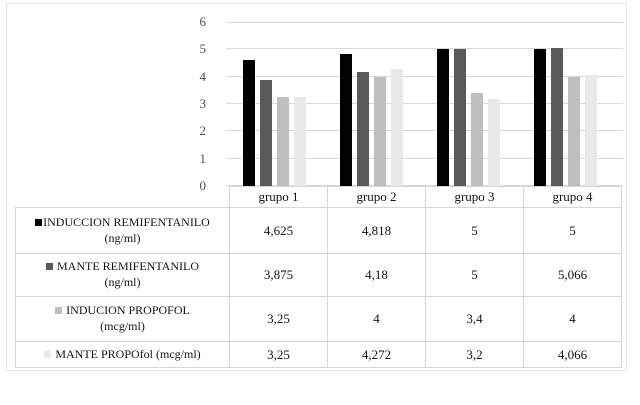 The width and height of the screenshot is (640, 405). Describe the element at coordinates (363, 128) in the screenshot. I see `bar-mante-remi-g2` at that location.